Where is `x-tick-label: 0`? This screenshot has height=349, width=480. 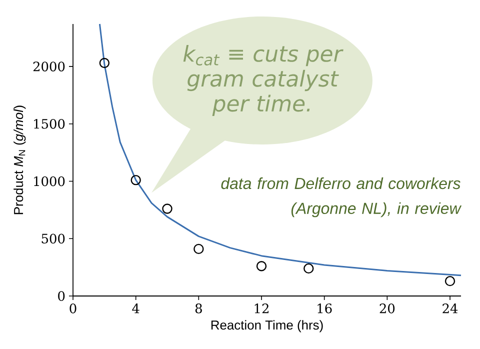 x-tick-label: 0 is located at coordinates (73, 309).